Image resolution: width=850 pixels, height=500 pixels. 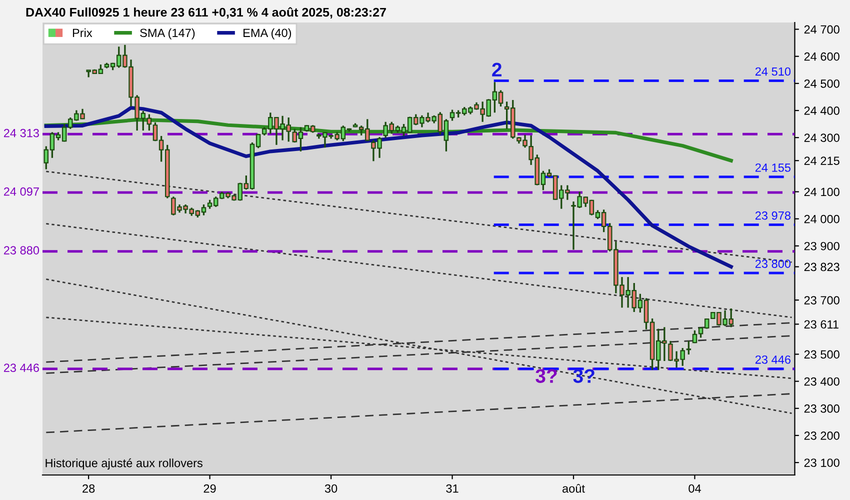 What do you see at coordinates (822, 408) in the screenshot?
I see `y-tick-label: 23 300` at bounding box center [822, 408].